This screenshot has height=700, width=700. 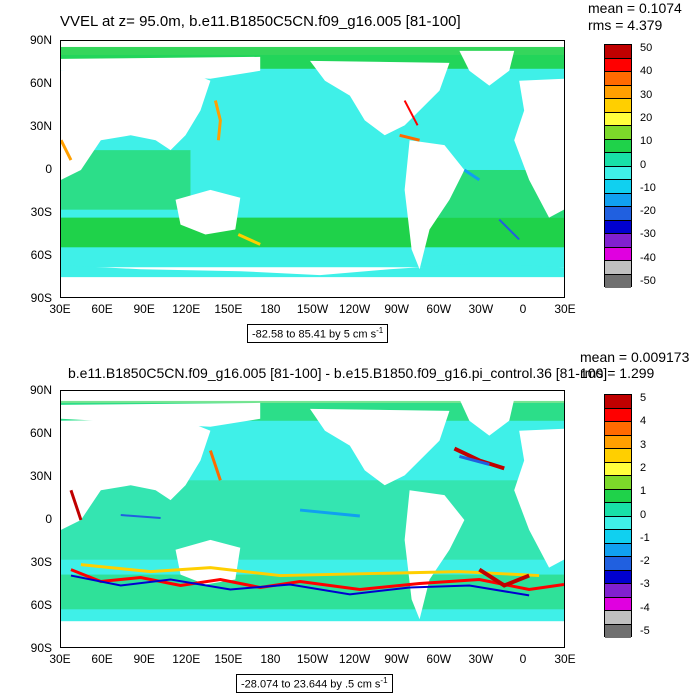 What do you see at coordinates (648, 211) in the screenshot?
I see `top-colorbar-label: -20` at bounding box center [648, 211].